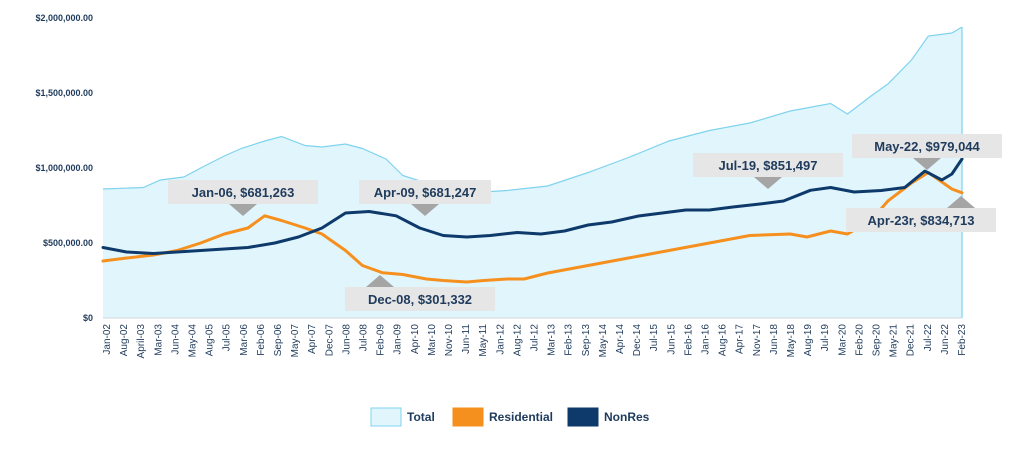 The height and width of the screenshot is (455, 1024). I want to click on x-tick-label: Jan-09, so click(398, 339).